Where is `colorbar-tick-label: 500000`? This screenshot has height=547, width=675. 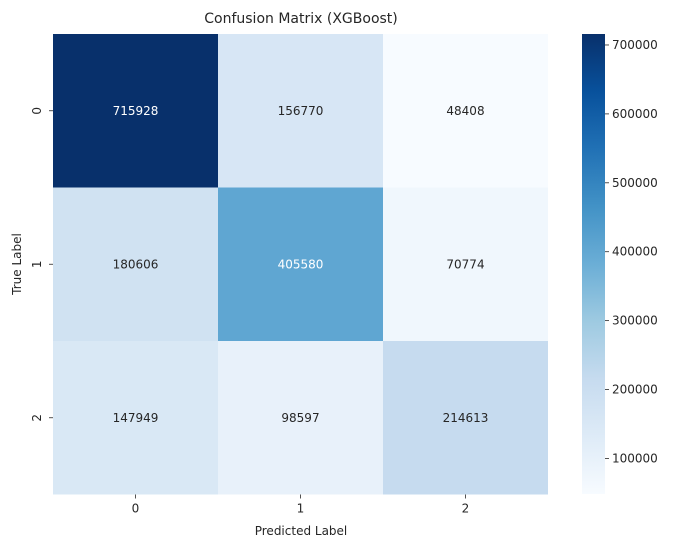 colorbar-tick-label: 500000 is located at coordinates (635, 183).